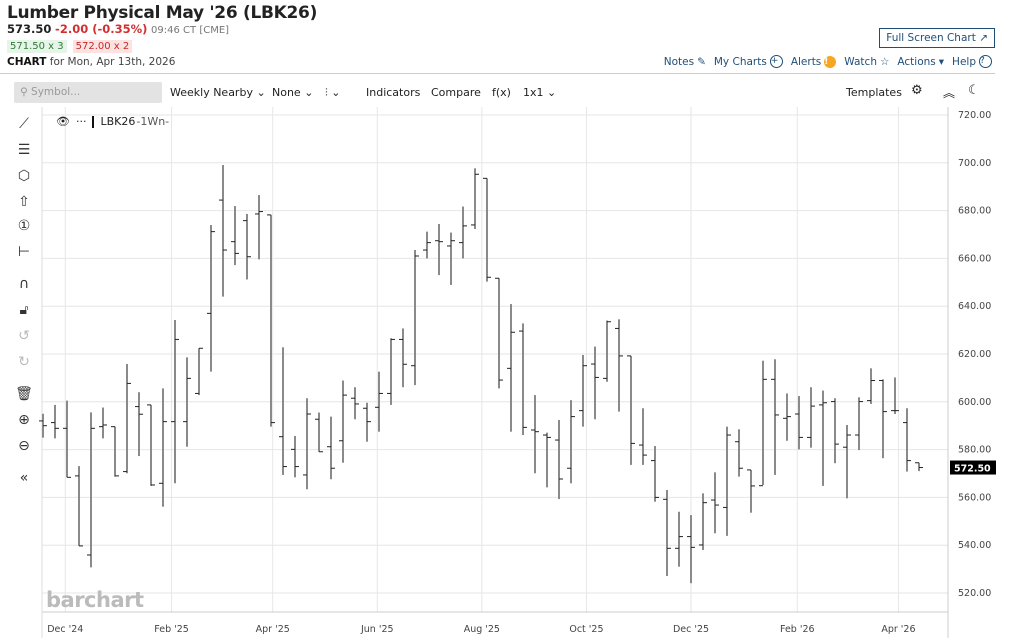 The height and width of the screenshot is (638, 1010). What do you see at coordinates (691, 629) in the screenshot?
I see `x-tick-label: Dec '25` at bounding box center [691, 629].